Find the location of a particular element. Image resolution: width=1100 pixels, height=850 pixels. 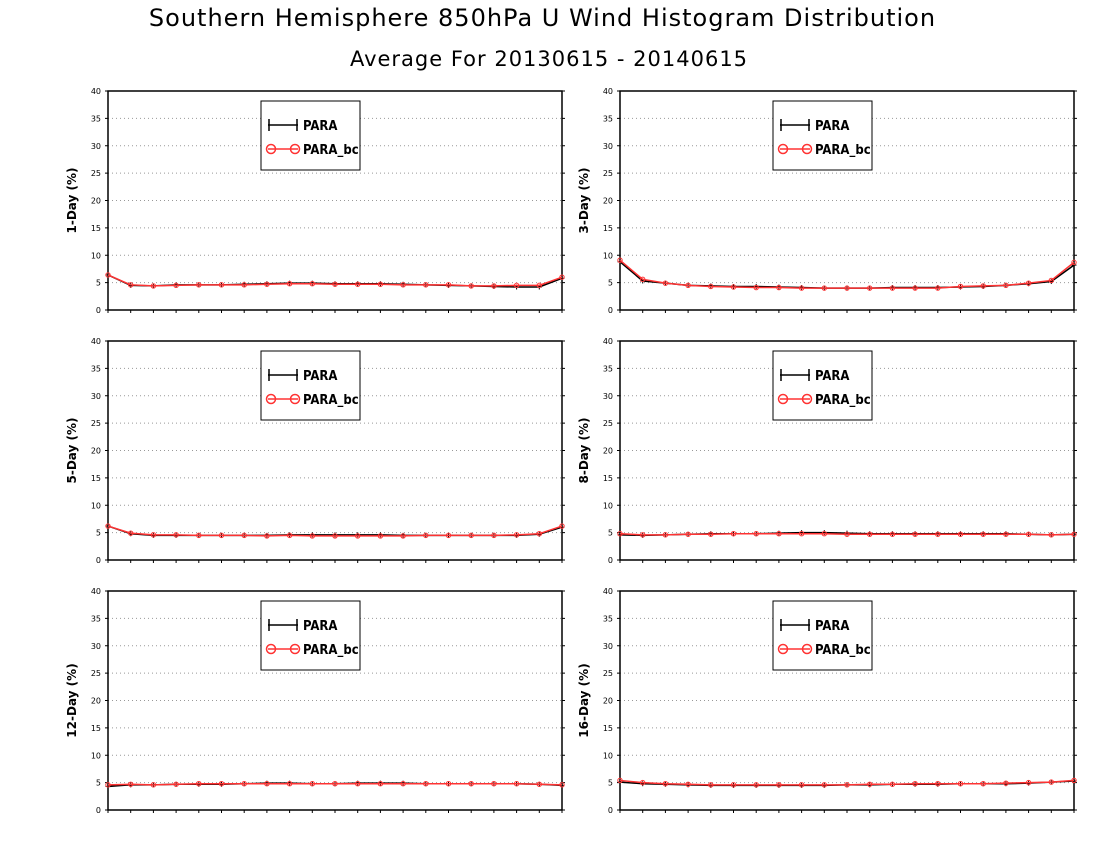

y-tick-label: 25 is located at coordinates (608, 423).